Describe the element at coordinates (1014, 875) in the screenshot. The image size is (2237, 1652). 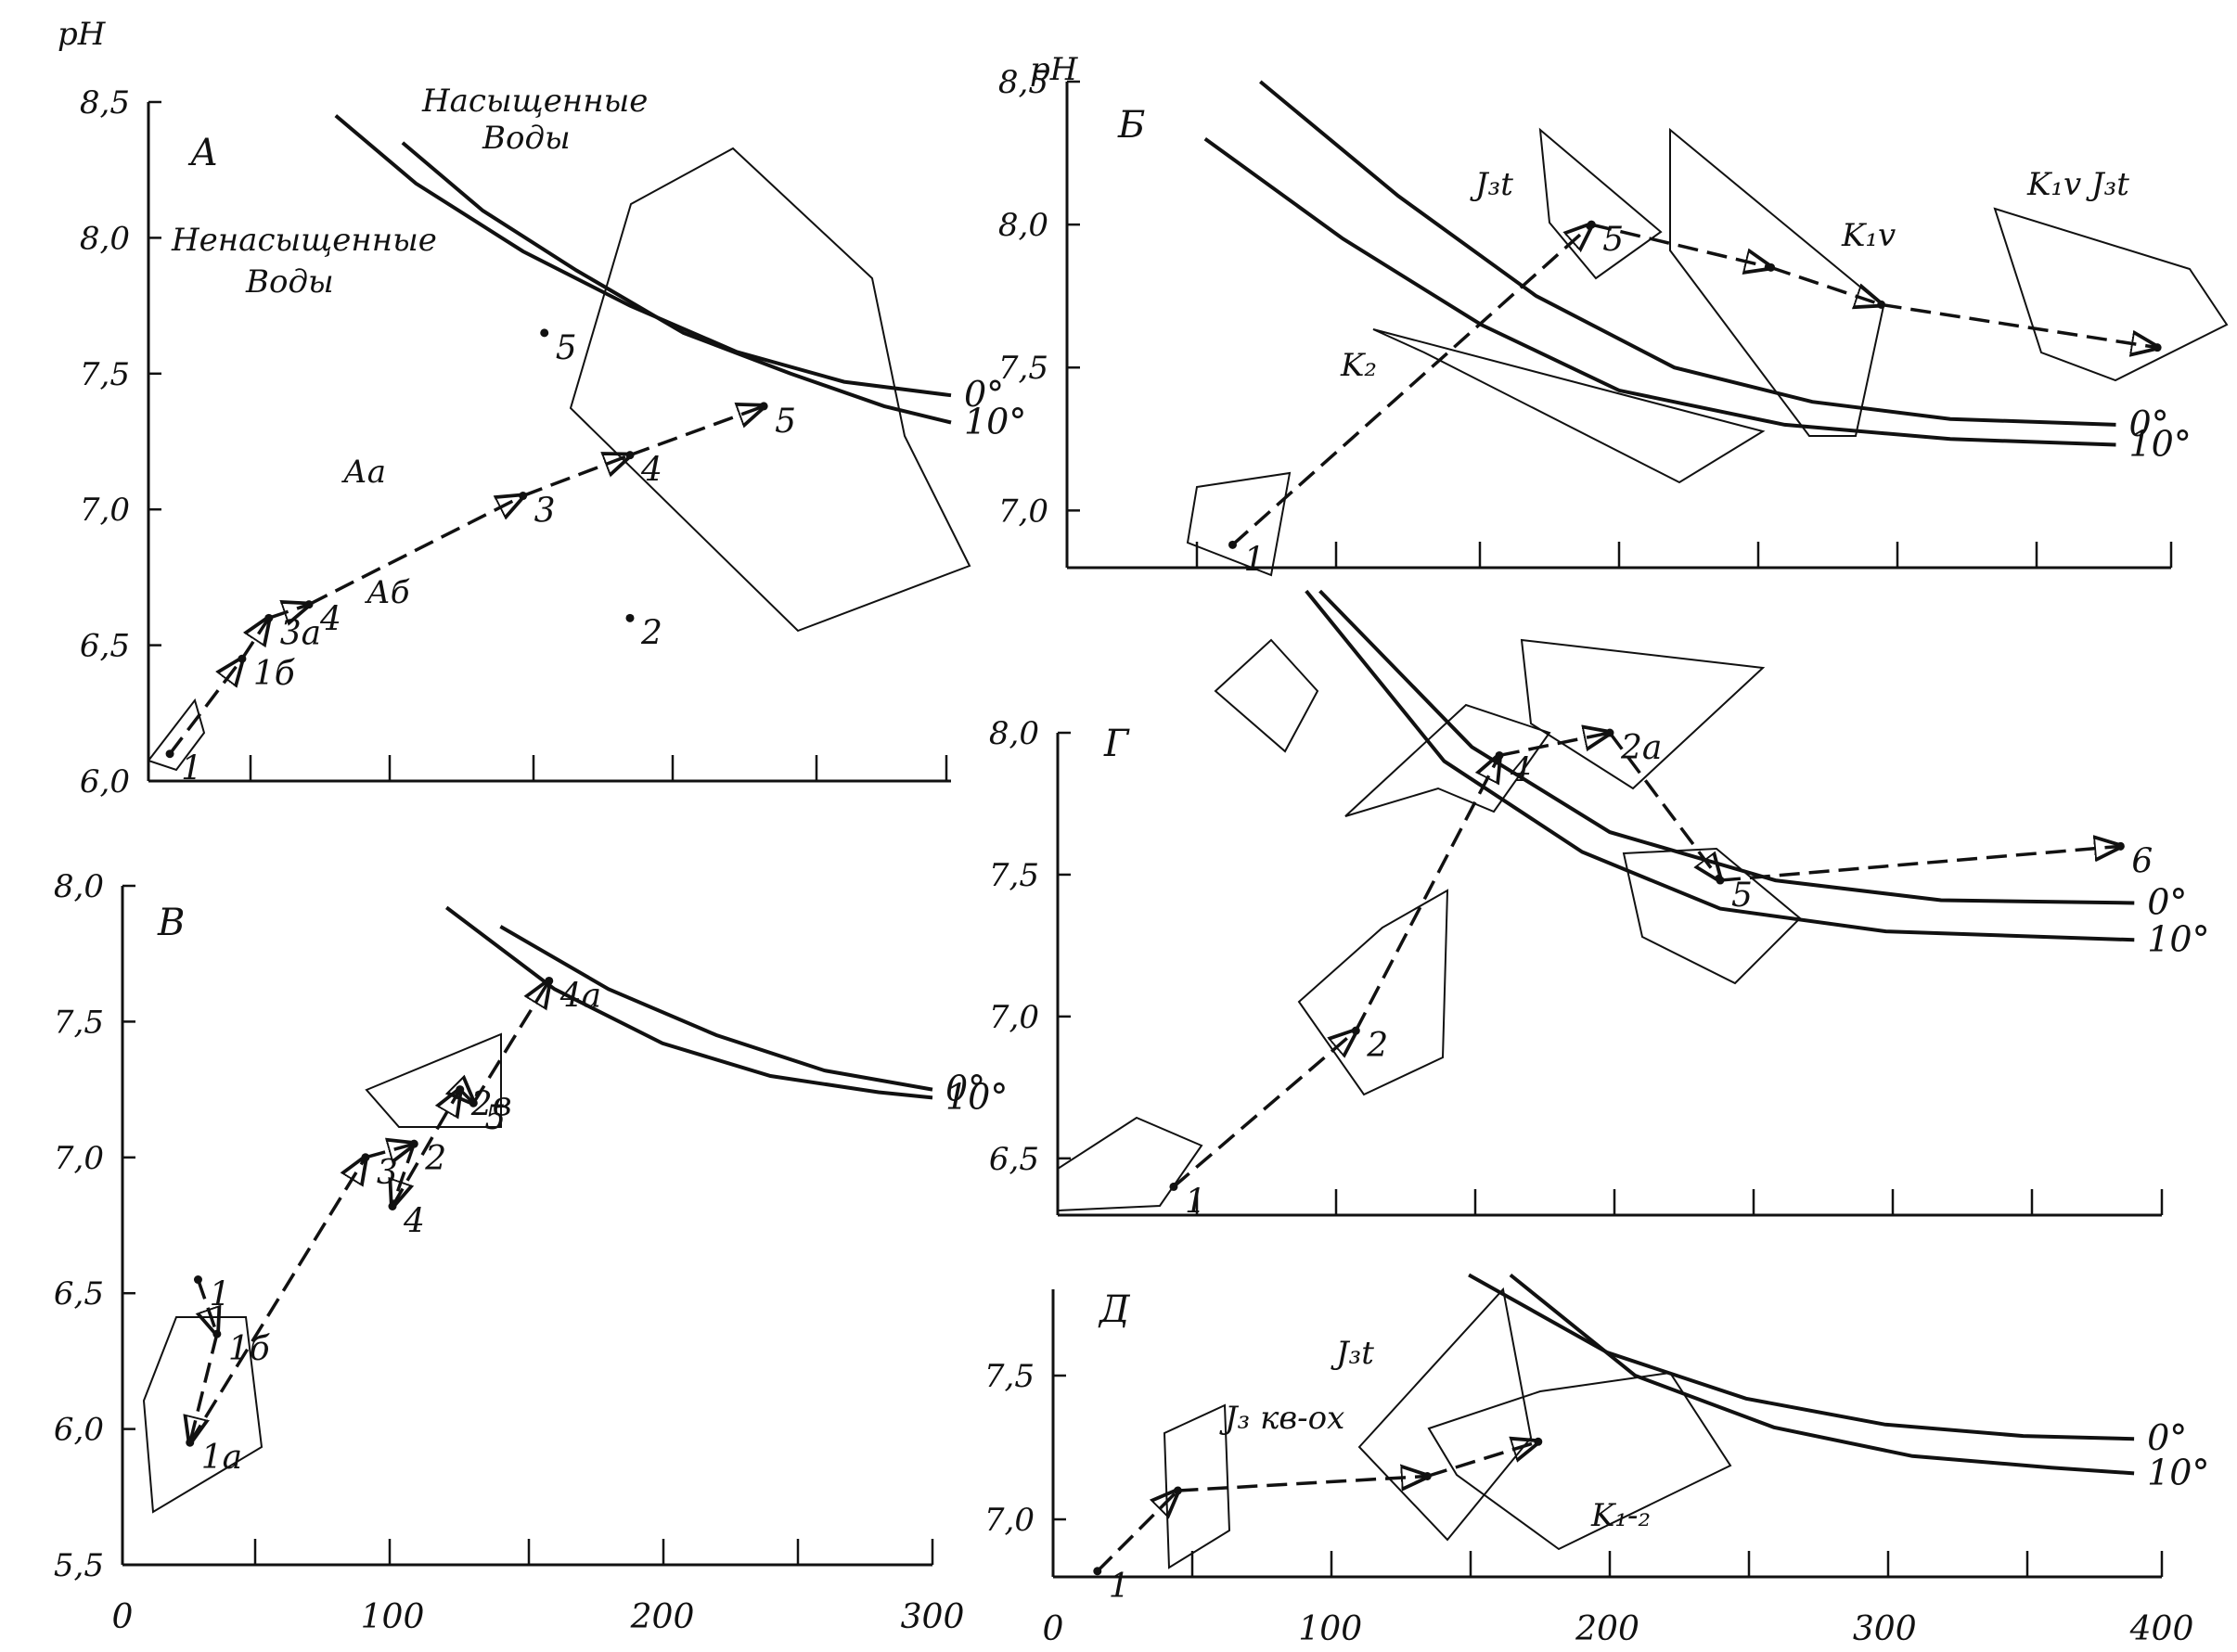
I see `y-tick-label-G: 7,5` at that location.